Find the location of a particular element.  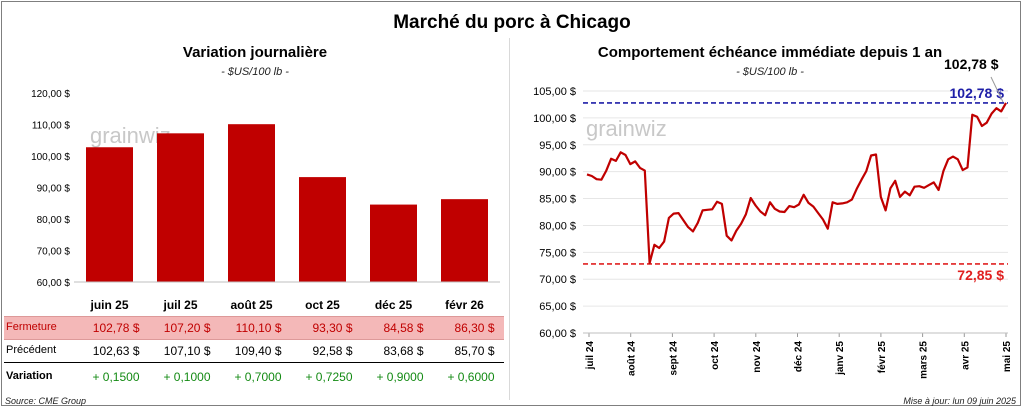

x-tick-label: juin 25 is located at coordinates (108, 305).